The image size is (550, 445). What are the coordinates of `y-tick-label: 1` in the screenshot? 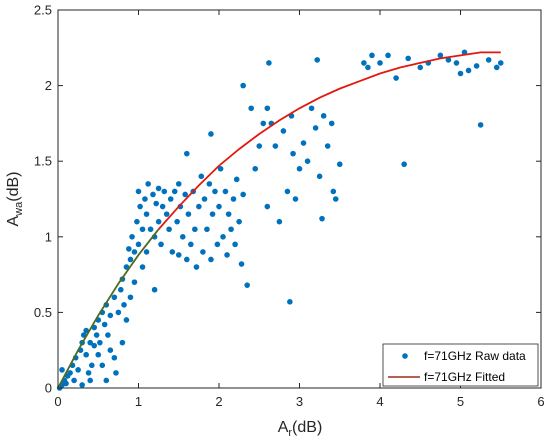 It's located at (48, 236).